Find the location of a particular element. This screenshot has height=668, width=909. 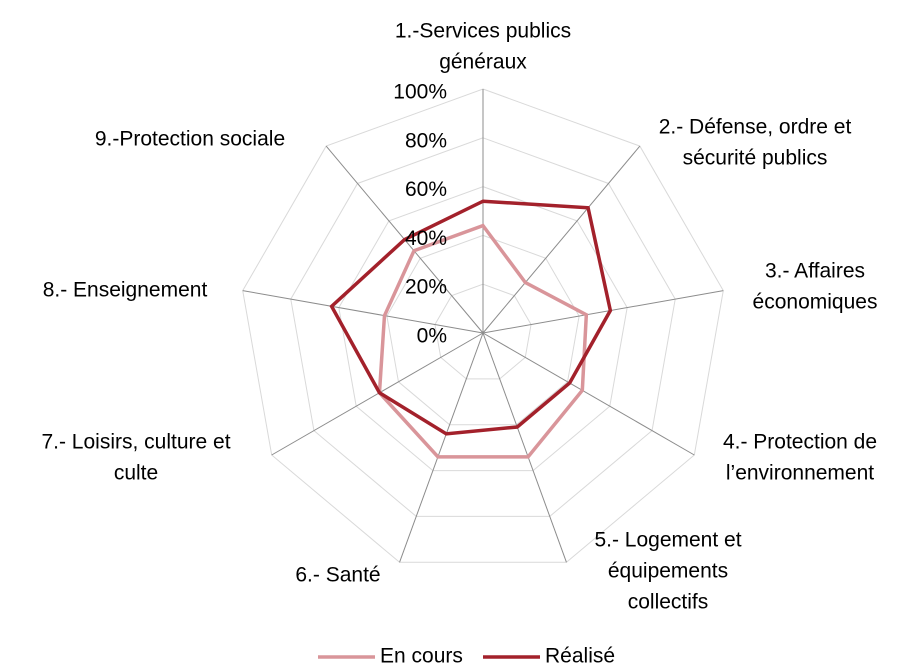

tick-label: 80% is located at coordinates (426, 140).